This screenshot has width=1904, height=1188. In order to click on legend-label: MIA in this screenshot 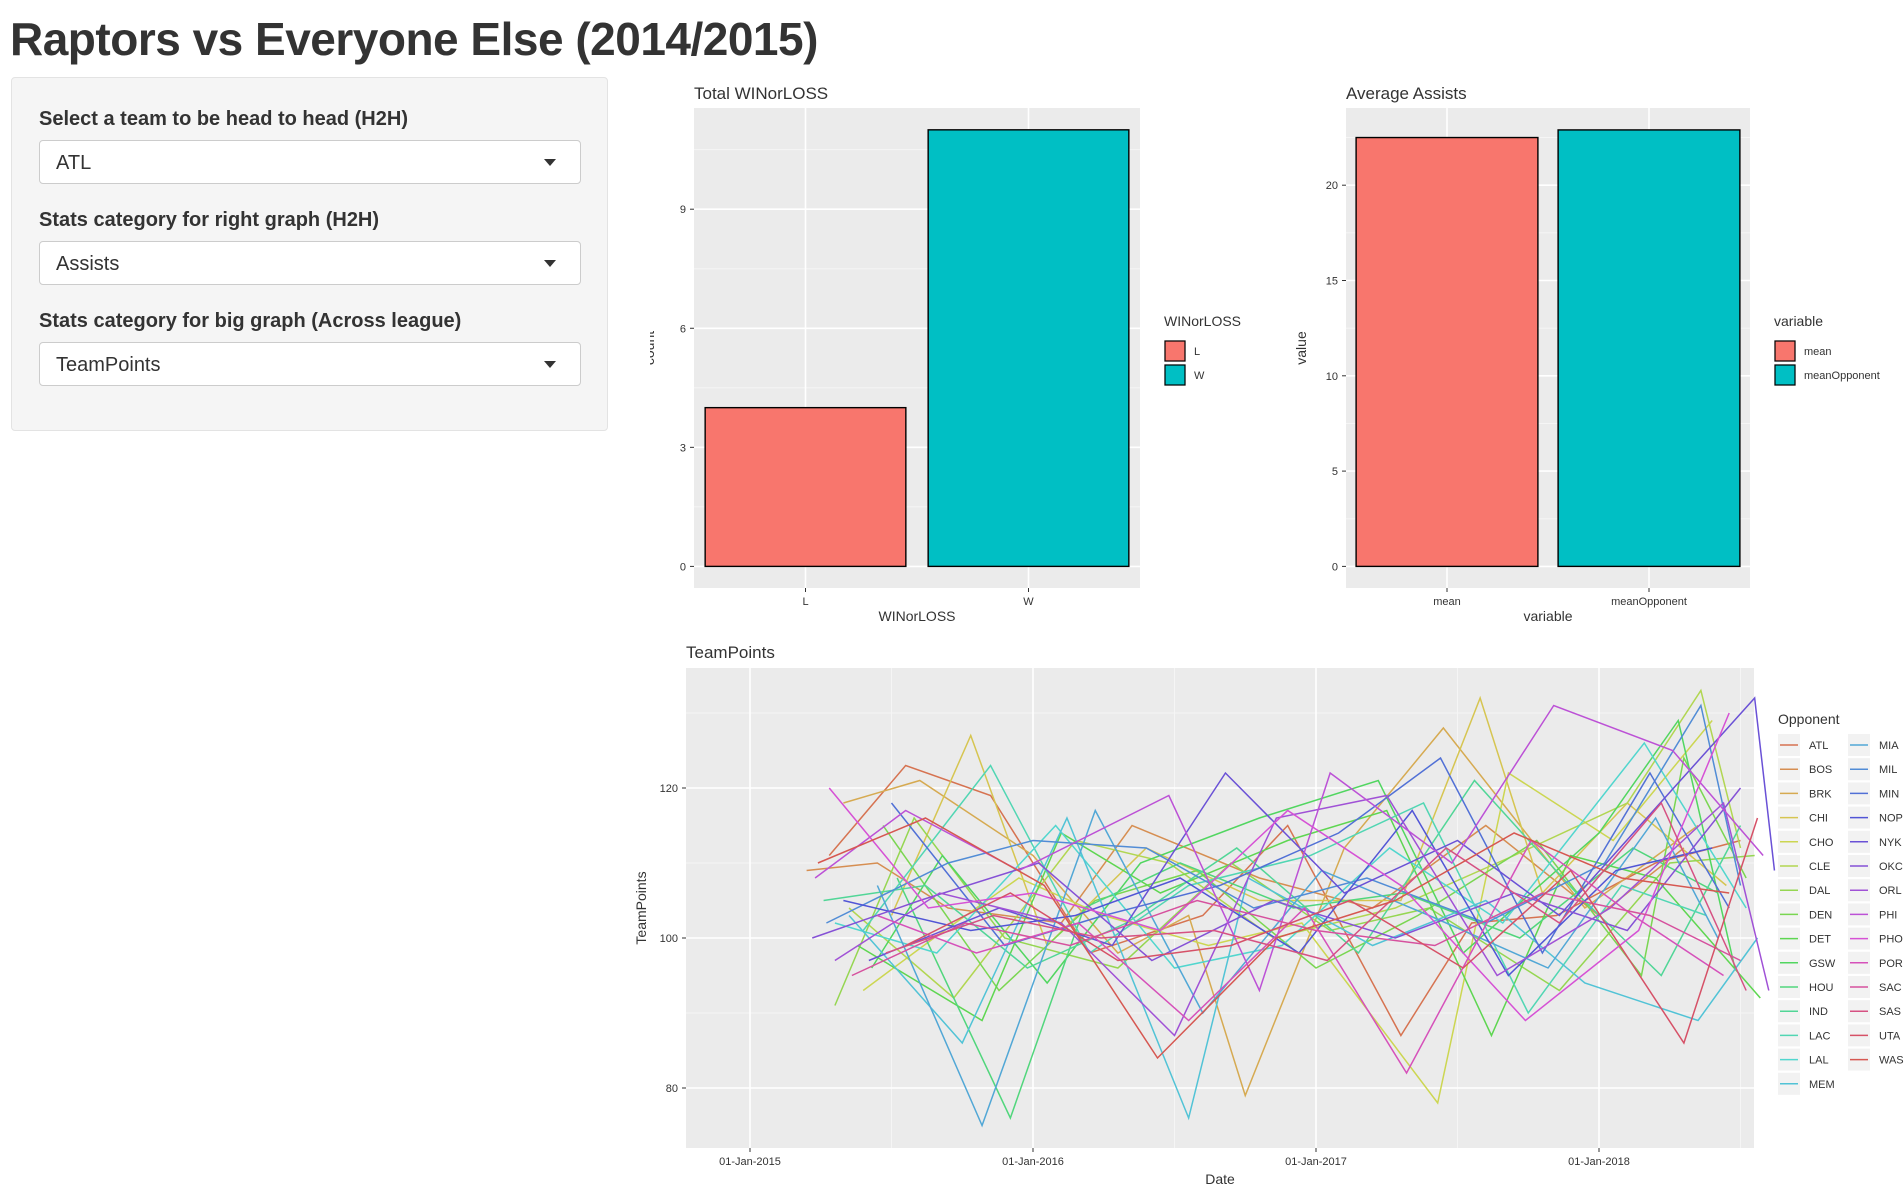, I will do `click(1889, 746)`.